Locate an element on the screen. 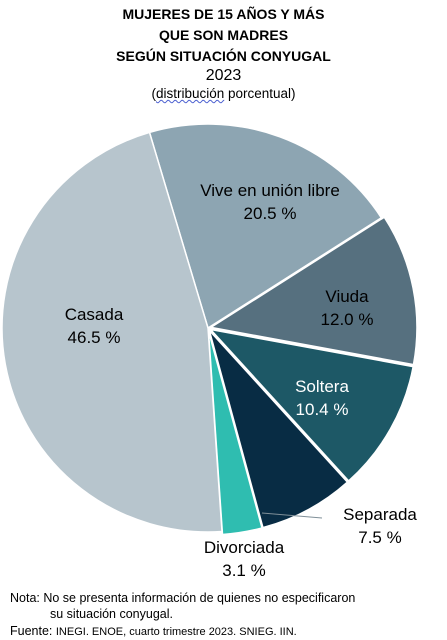 The height and width of the screenshot is (640, 447). chart-title-line-3: SEGÚN SITUACIÓN CONYUGAL is located at coordinates (223, 56).